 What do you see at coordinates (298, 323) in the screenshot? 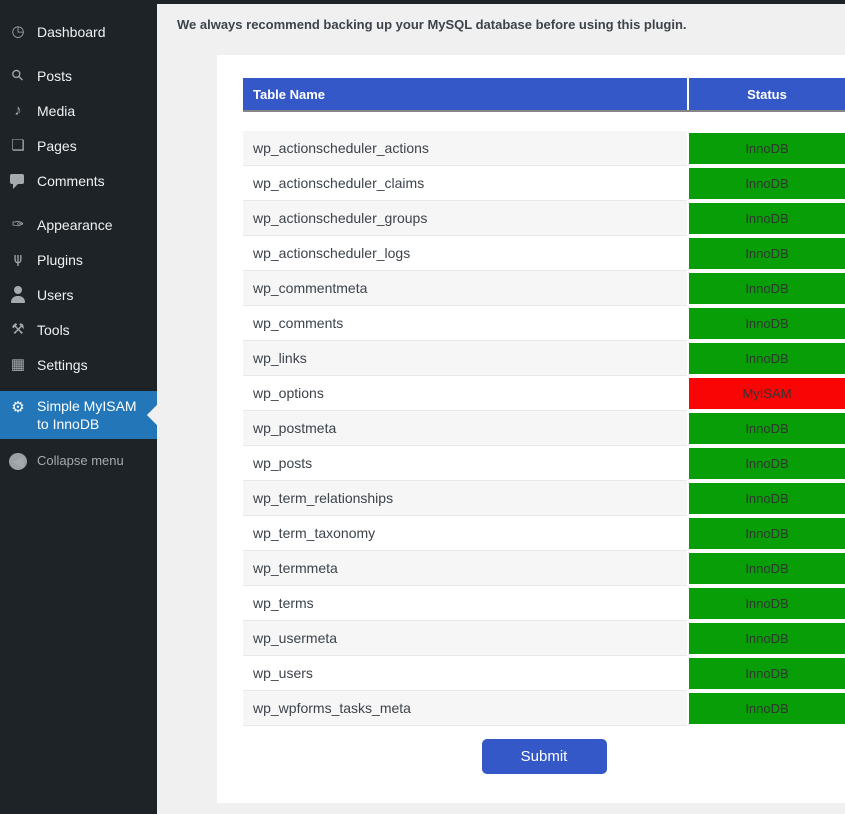
I see `table-name-text: wp_comments` at bounding box center [298, 323].